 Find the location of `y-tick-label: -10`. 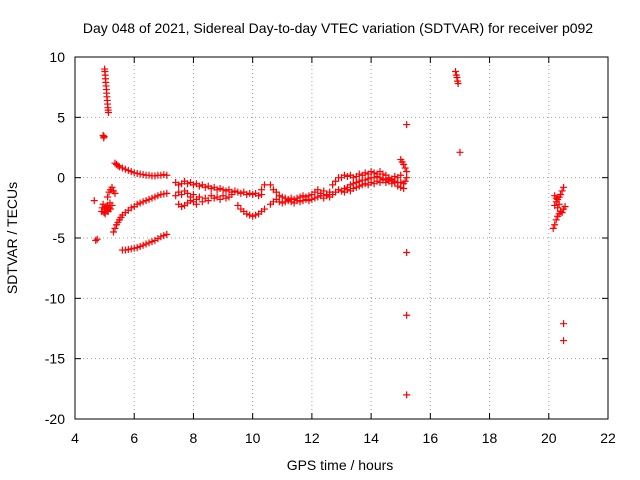

y-tick-label: -10 is located at coordinates (55, 298).